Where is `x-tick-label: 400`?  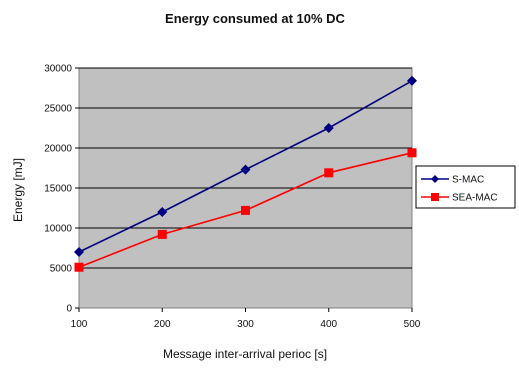 x-tick-label: 400 is located at coordinates (328, 324).